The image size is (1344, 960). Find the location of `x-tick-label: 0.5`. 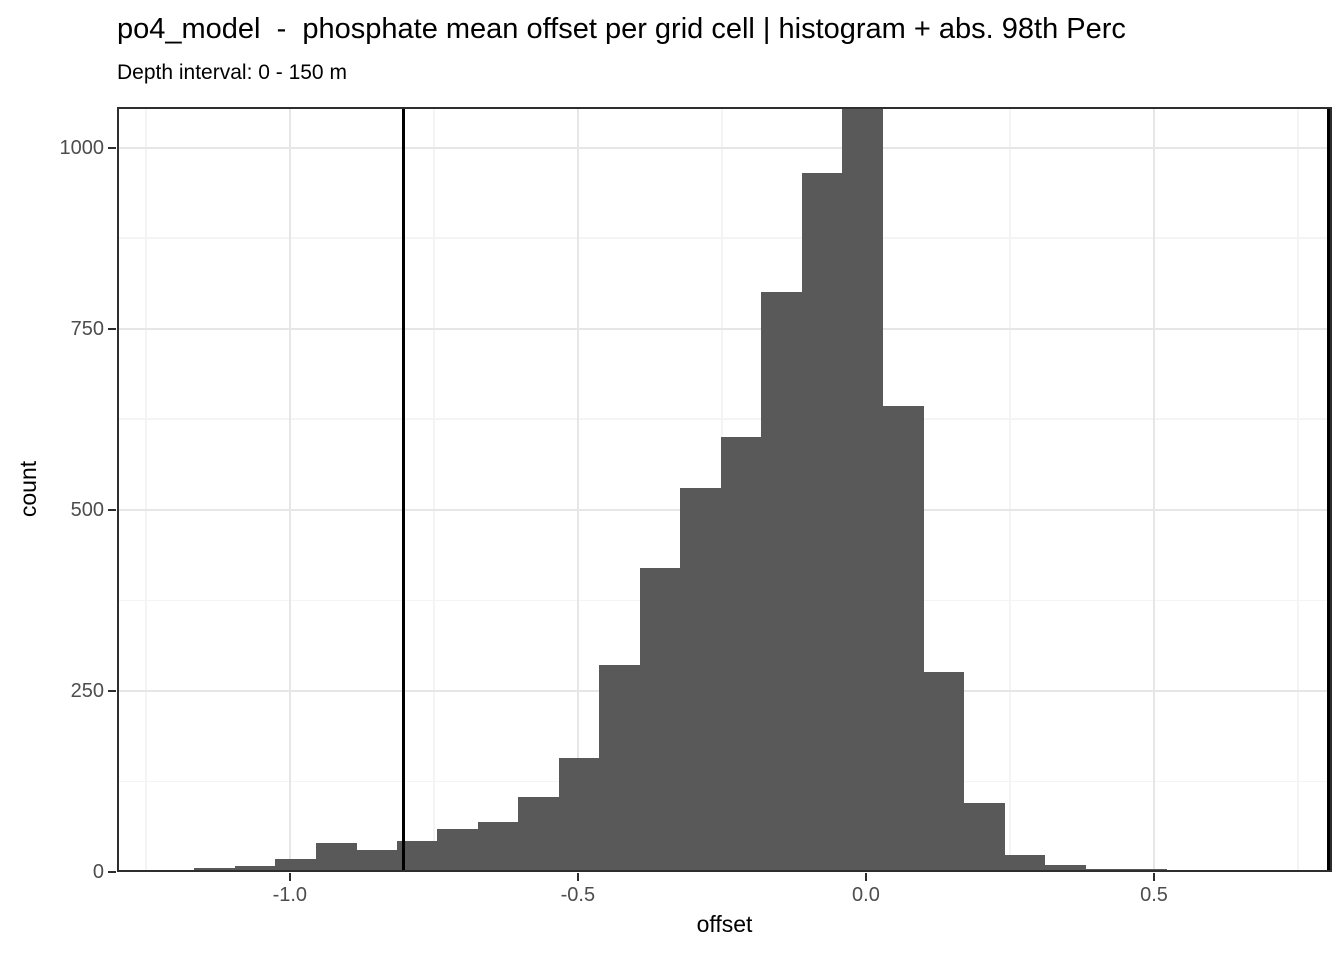

x-tick-label: 0.5 is located at coordinates (1154, 895).